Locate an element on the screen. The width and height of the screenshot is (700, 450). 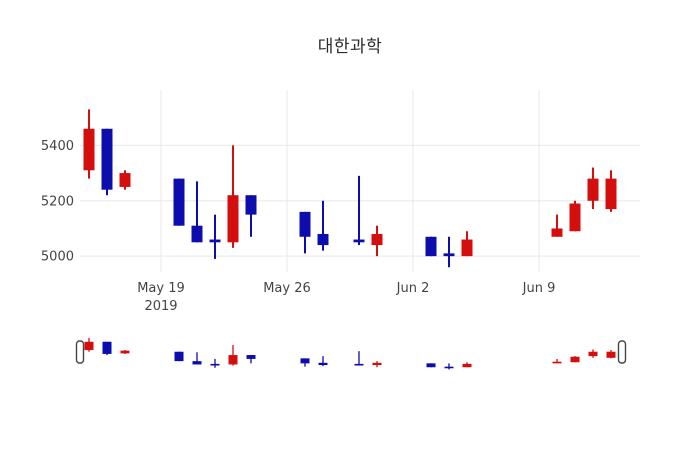
x-tick-label: May 19 is located at coordinates (161, 288).